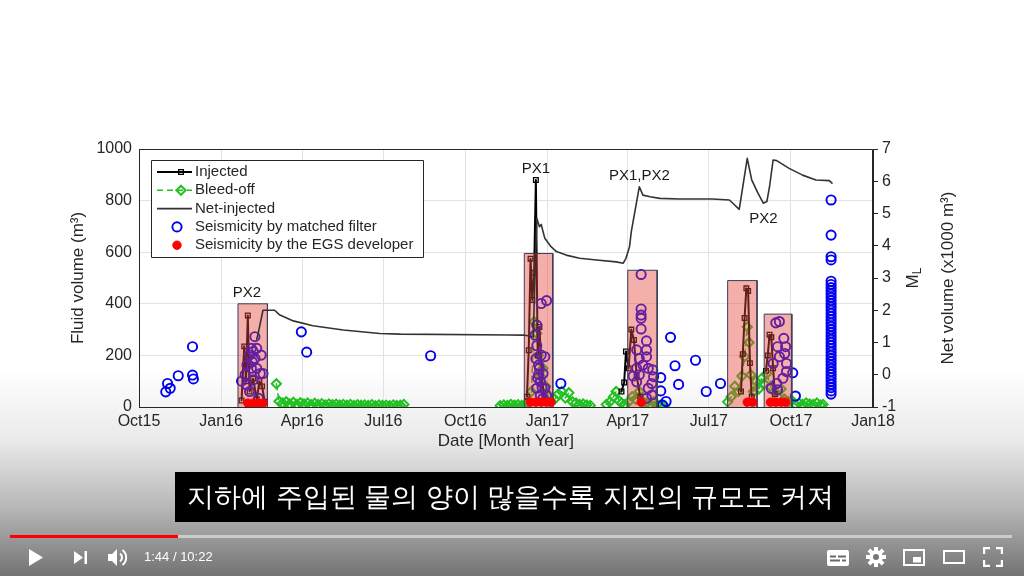  I want to click on y-tick-label: 0, so click(128, 406).